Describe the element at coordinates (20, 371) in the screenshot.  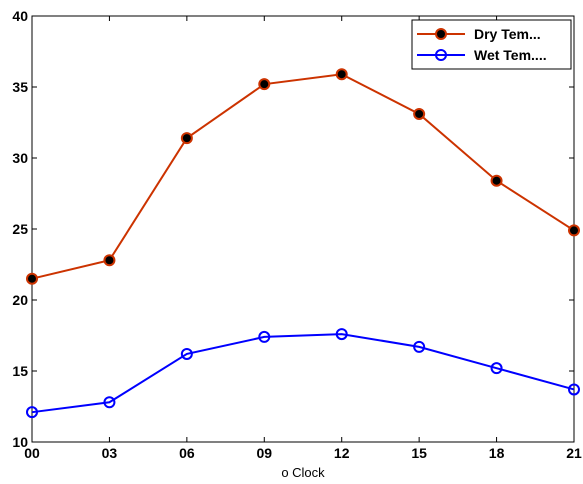
I see `y-tick-label: 15` at that location.